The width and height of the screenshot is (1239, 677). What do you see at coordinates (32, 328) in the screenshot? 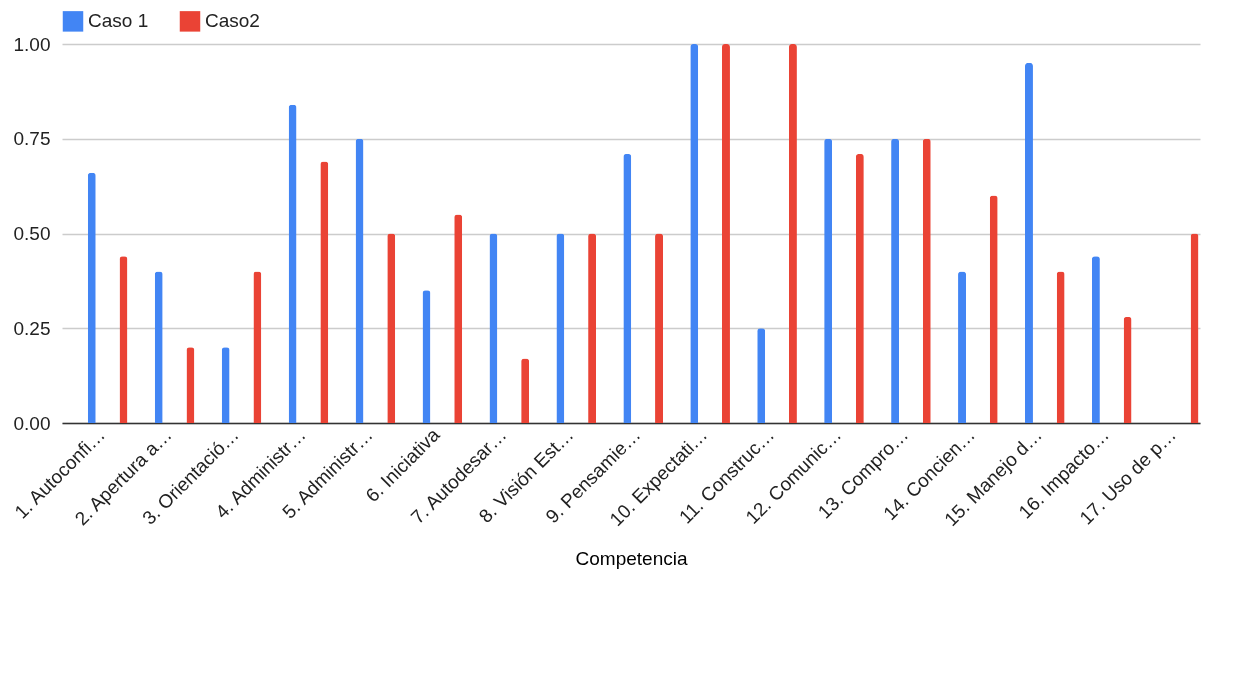
I see `y-tick-label: 0.25` at bounding box center [32, 328].